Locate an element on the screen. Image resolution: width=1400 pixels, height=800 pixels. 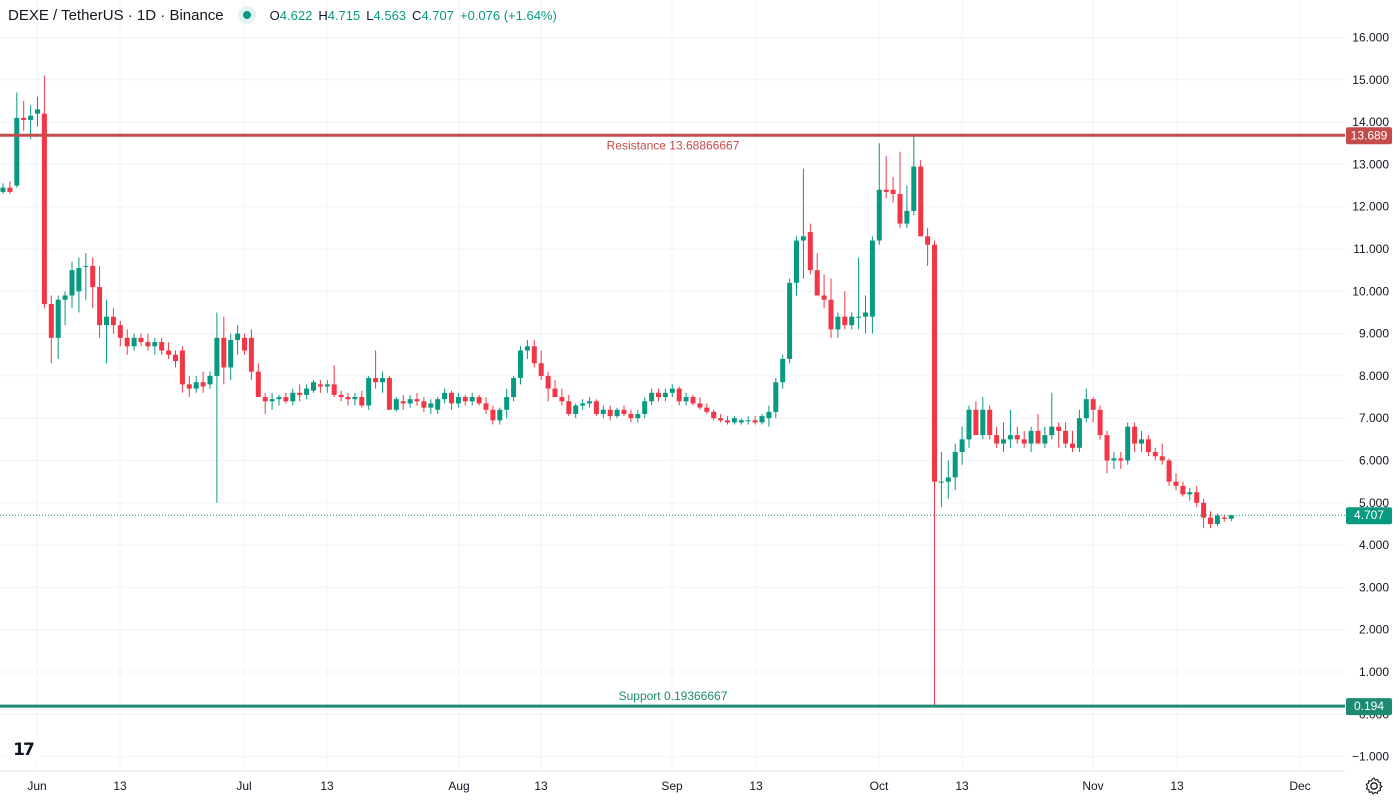
x-tick-label: Sep is located at coordinates (672, 786).